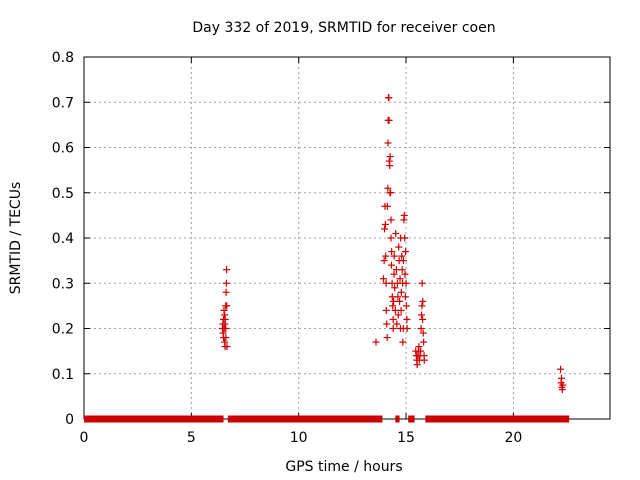  Describe the element at coordinates (63, 284) in the screenshot. I see `y-tick-label: 0.3` at that location.